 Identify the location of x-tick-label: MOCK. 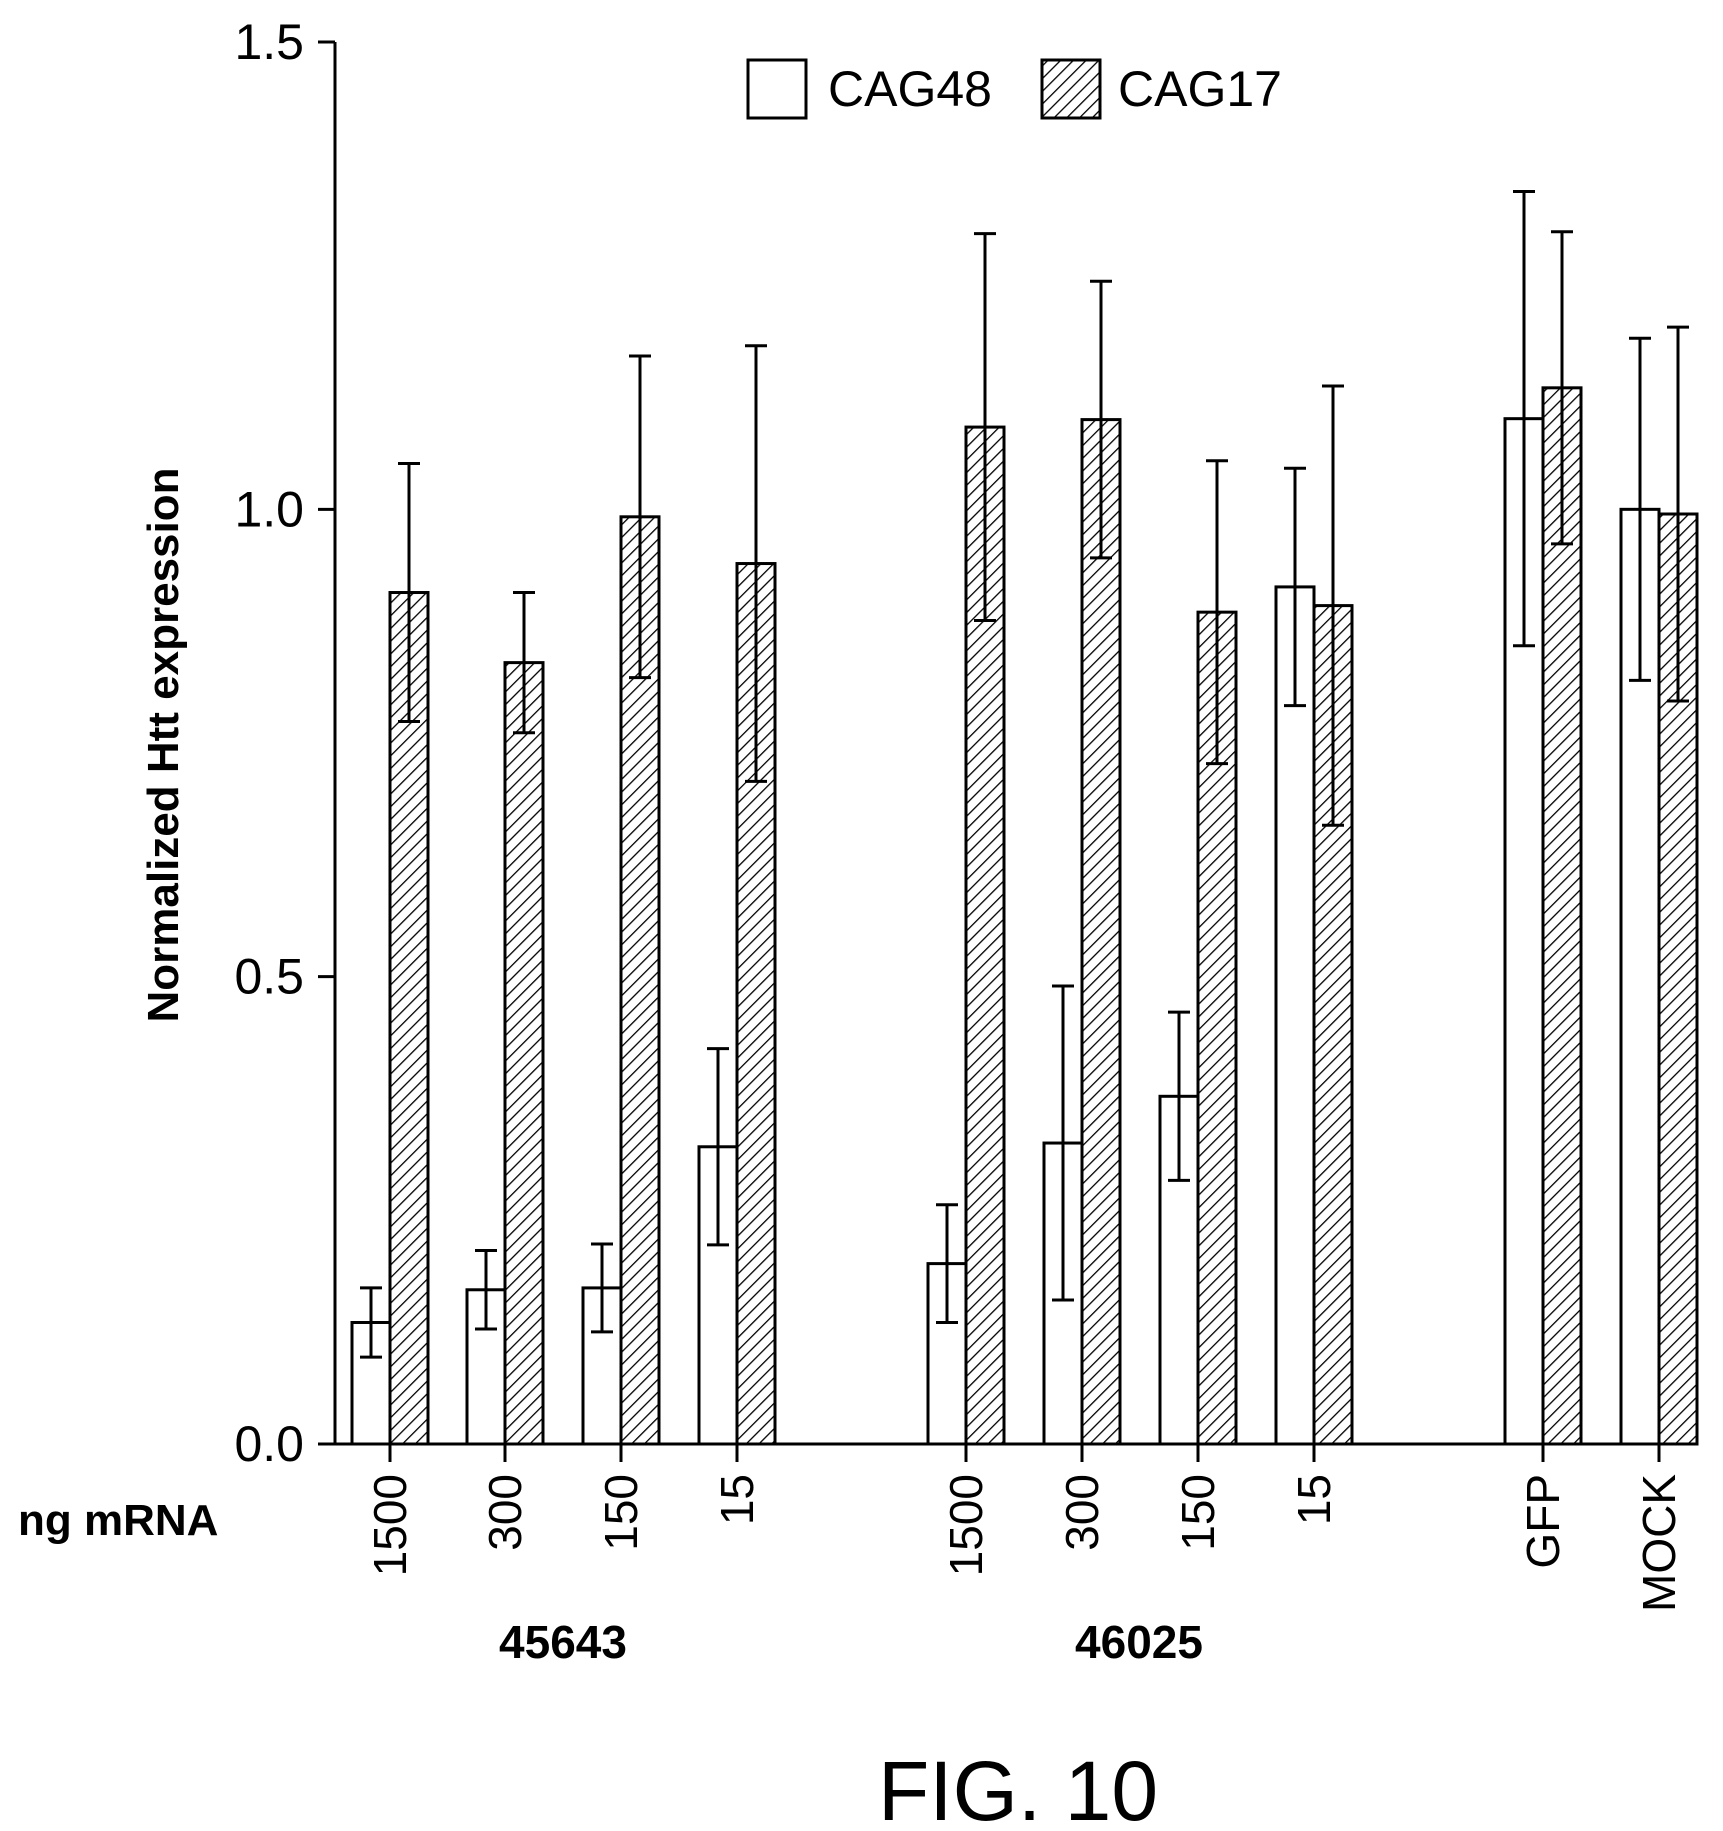
(1659, 1543).